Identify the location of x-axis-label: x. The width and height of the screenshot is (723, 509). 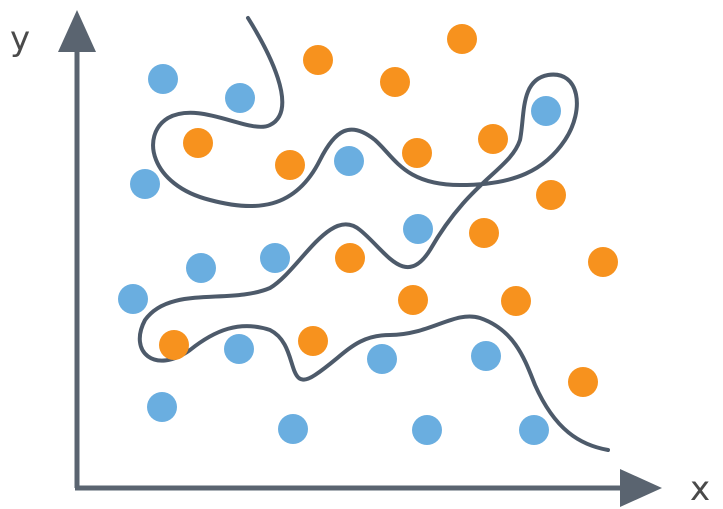
(700, 489).